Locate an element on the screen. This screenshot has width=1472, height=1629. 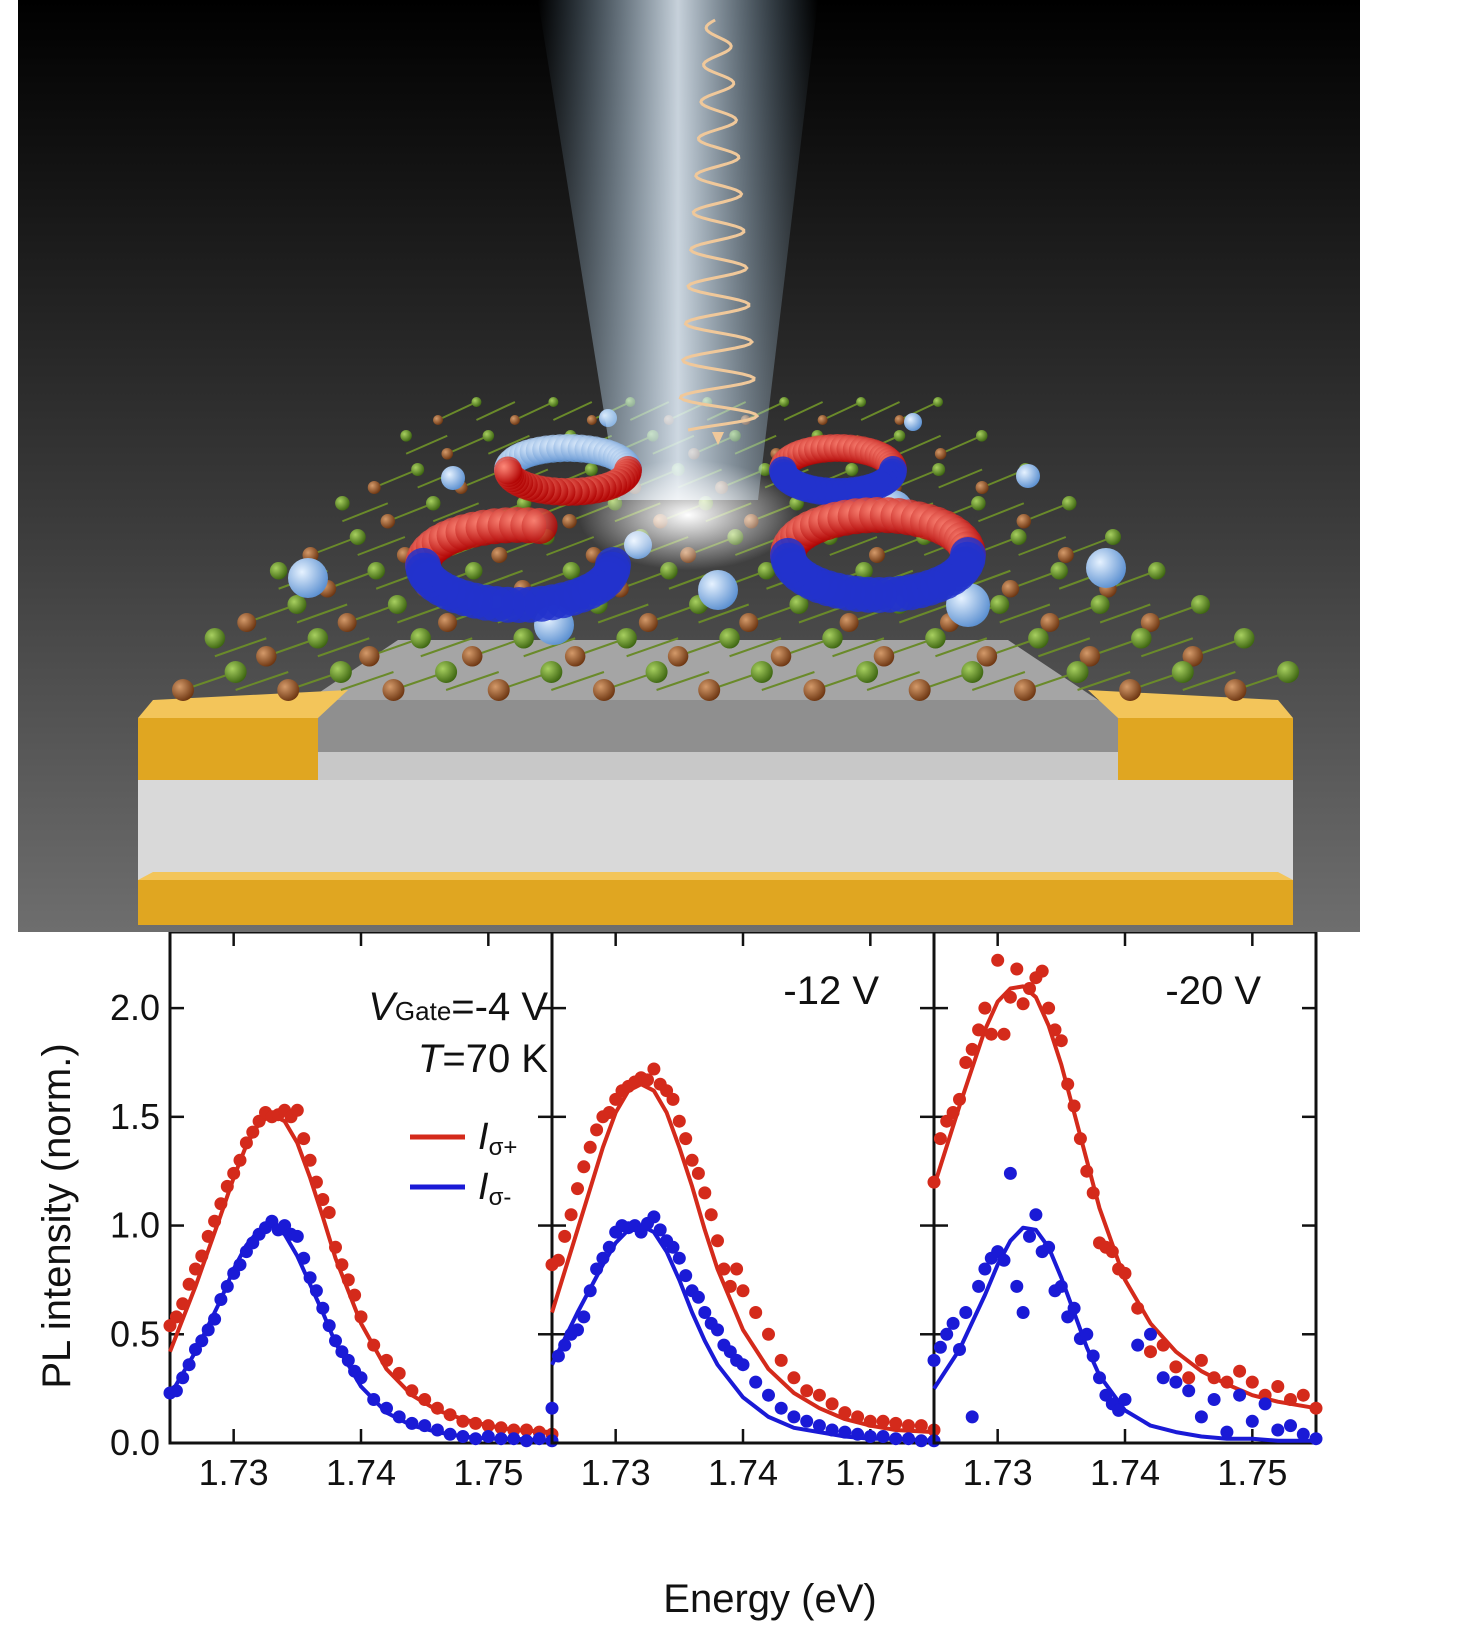
x-axis-label: Energy (eV) is located at coordinates (769, 1599).